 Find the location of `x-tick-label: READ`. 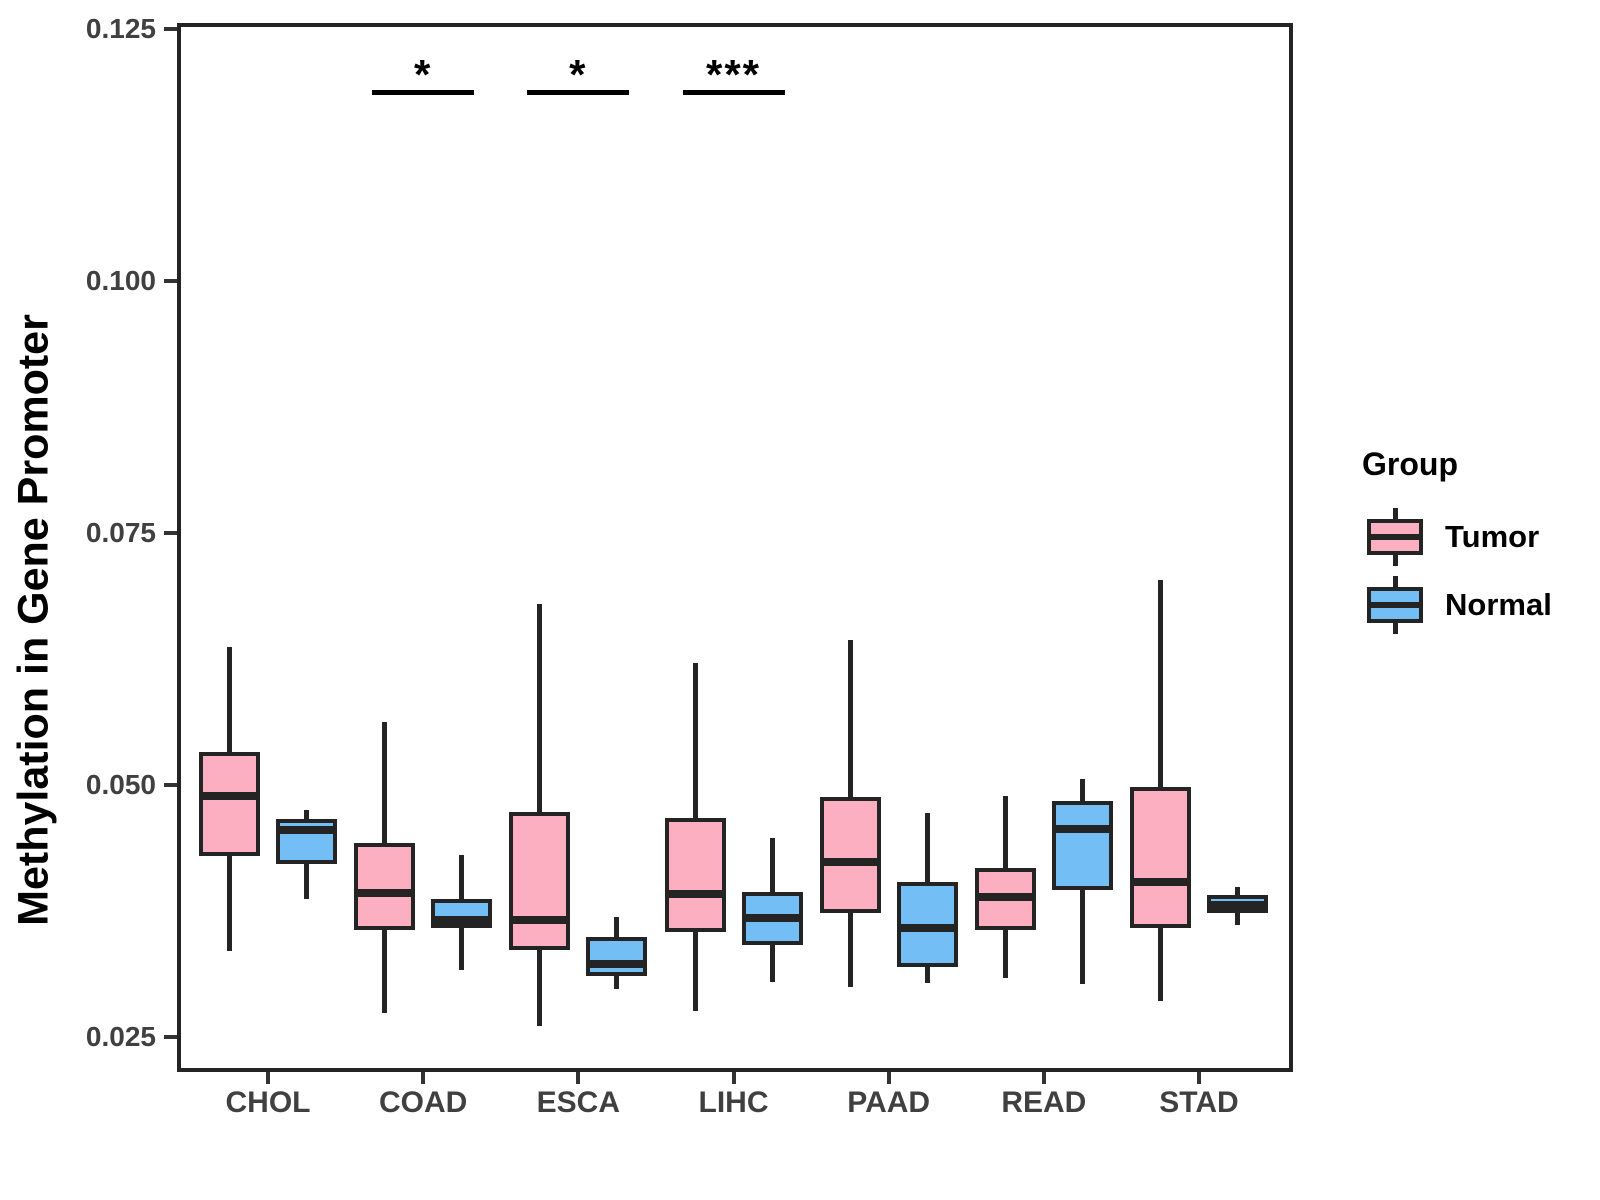

x-tick-label: READ is located at coordinates (1044, 1102).